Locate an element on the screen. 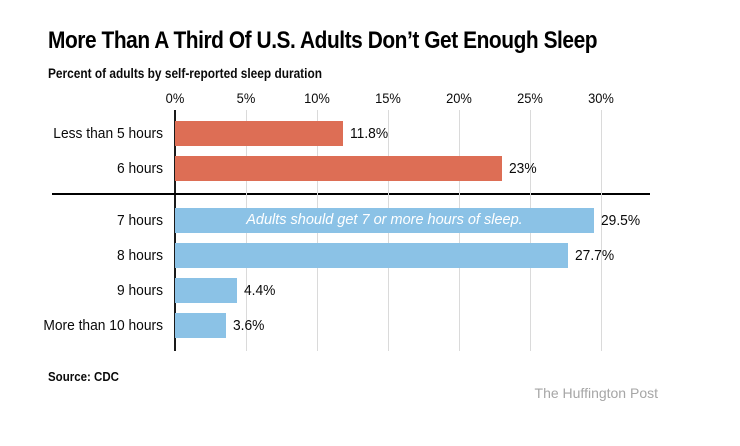  attribution: The Huffington Post is located at coordinates (596, 393).